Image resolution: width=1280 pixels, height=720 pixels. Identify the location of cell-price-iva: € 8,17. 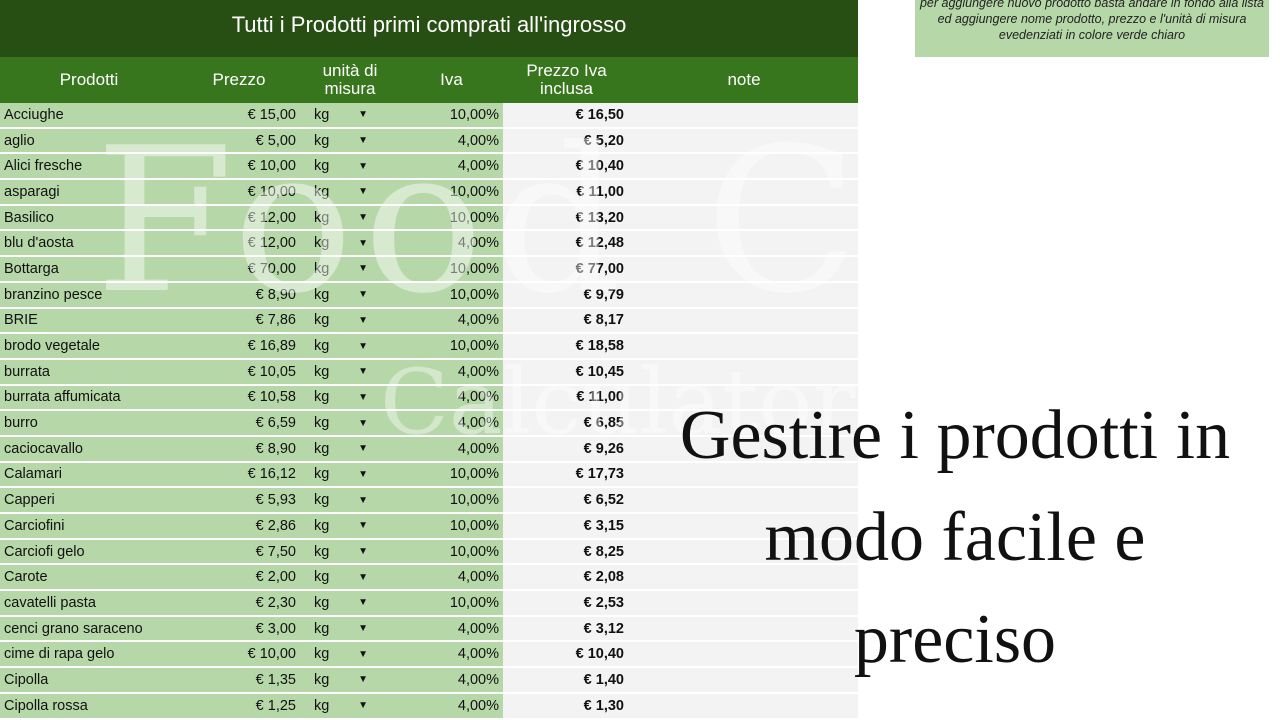
(566, 320).